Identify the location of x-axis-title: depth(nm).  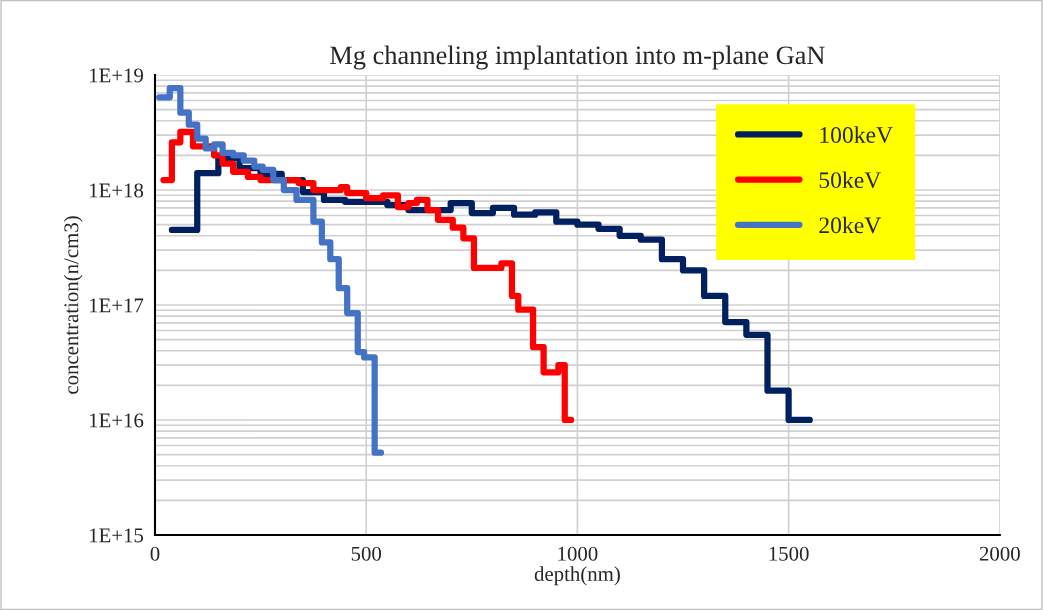
(577, 576).